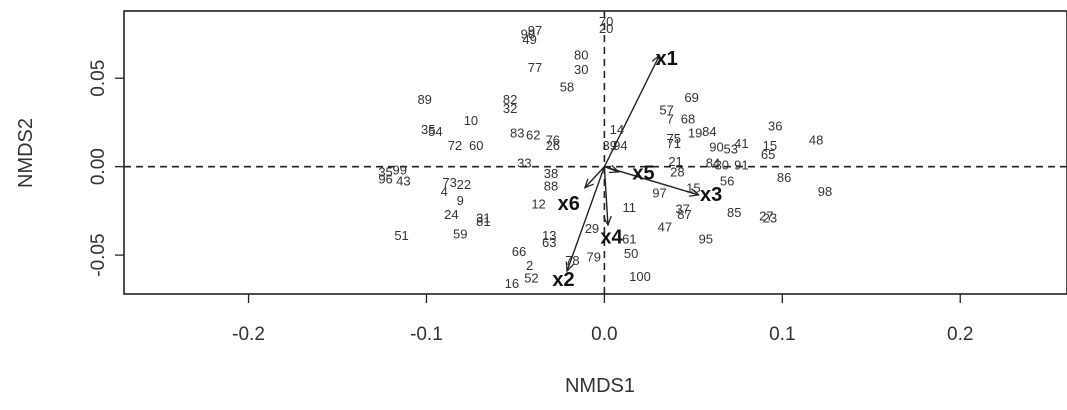 This screenshot has height=410, width=1067. I want to click on site-point-label: 41, so click(741, 143).